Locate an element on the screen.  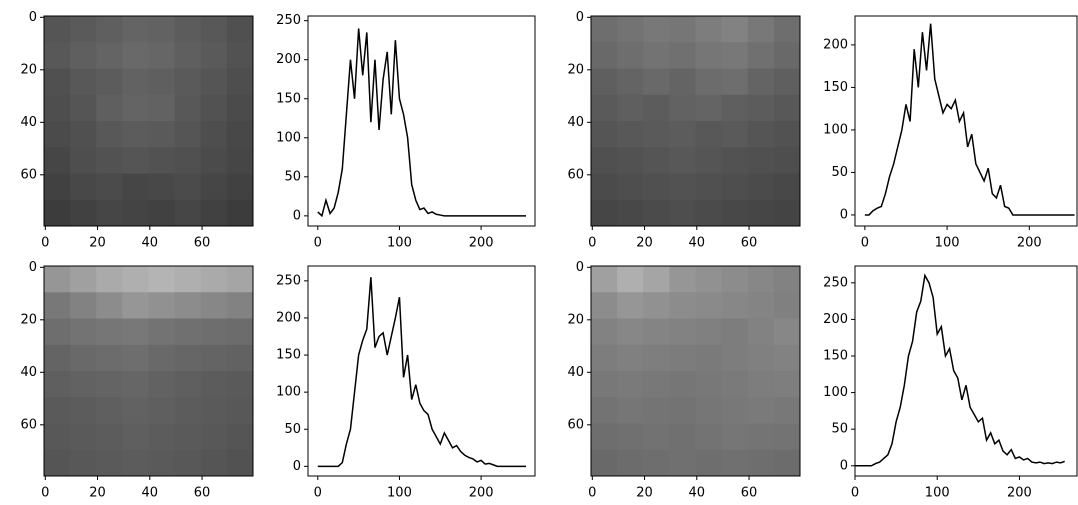
y-tick-label: 100 is located at coordinates (835, 392).